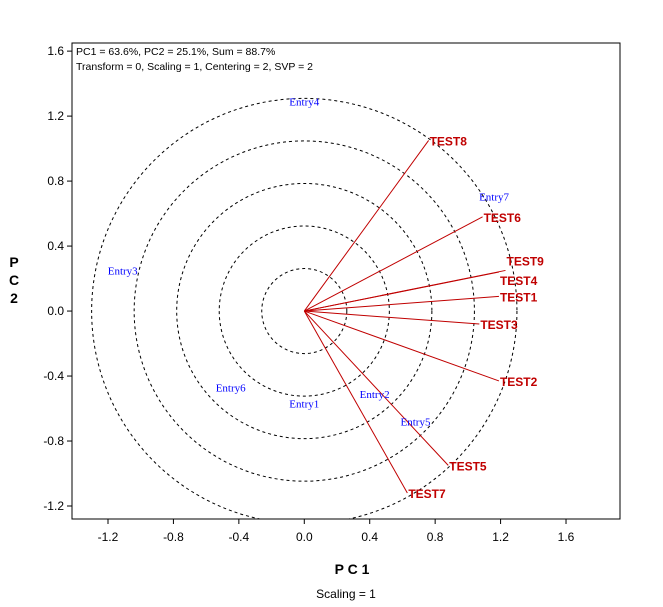 Image resolution: width=663 pixels, height=607 pixels. I want to click on y-axis-label-c: C, so click(14, 280).